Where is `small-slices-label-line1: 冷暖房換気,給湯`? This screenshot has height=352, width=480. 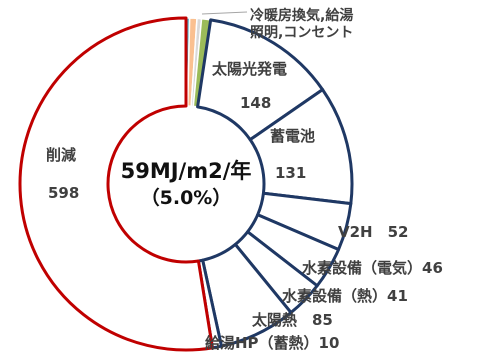 small-slices-label-line1: 冷暖房換気,給湯 is located at coordinates (301, 15).